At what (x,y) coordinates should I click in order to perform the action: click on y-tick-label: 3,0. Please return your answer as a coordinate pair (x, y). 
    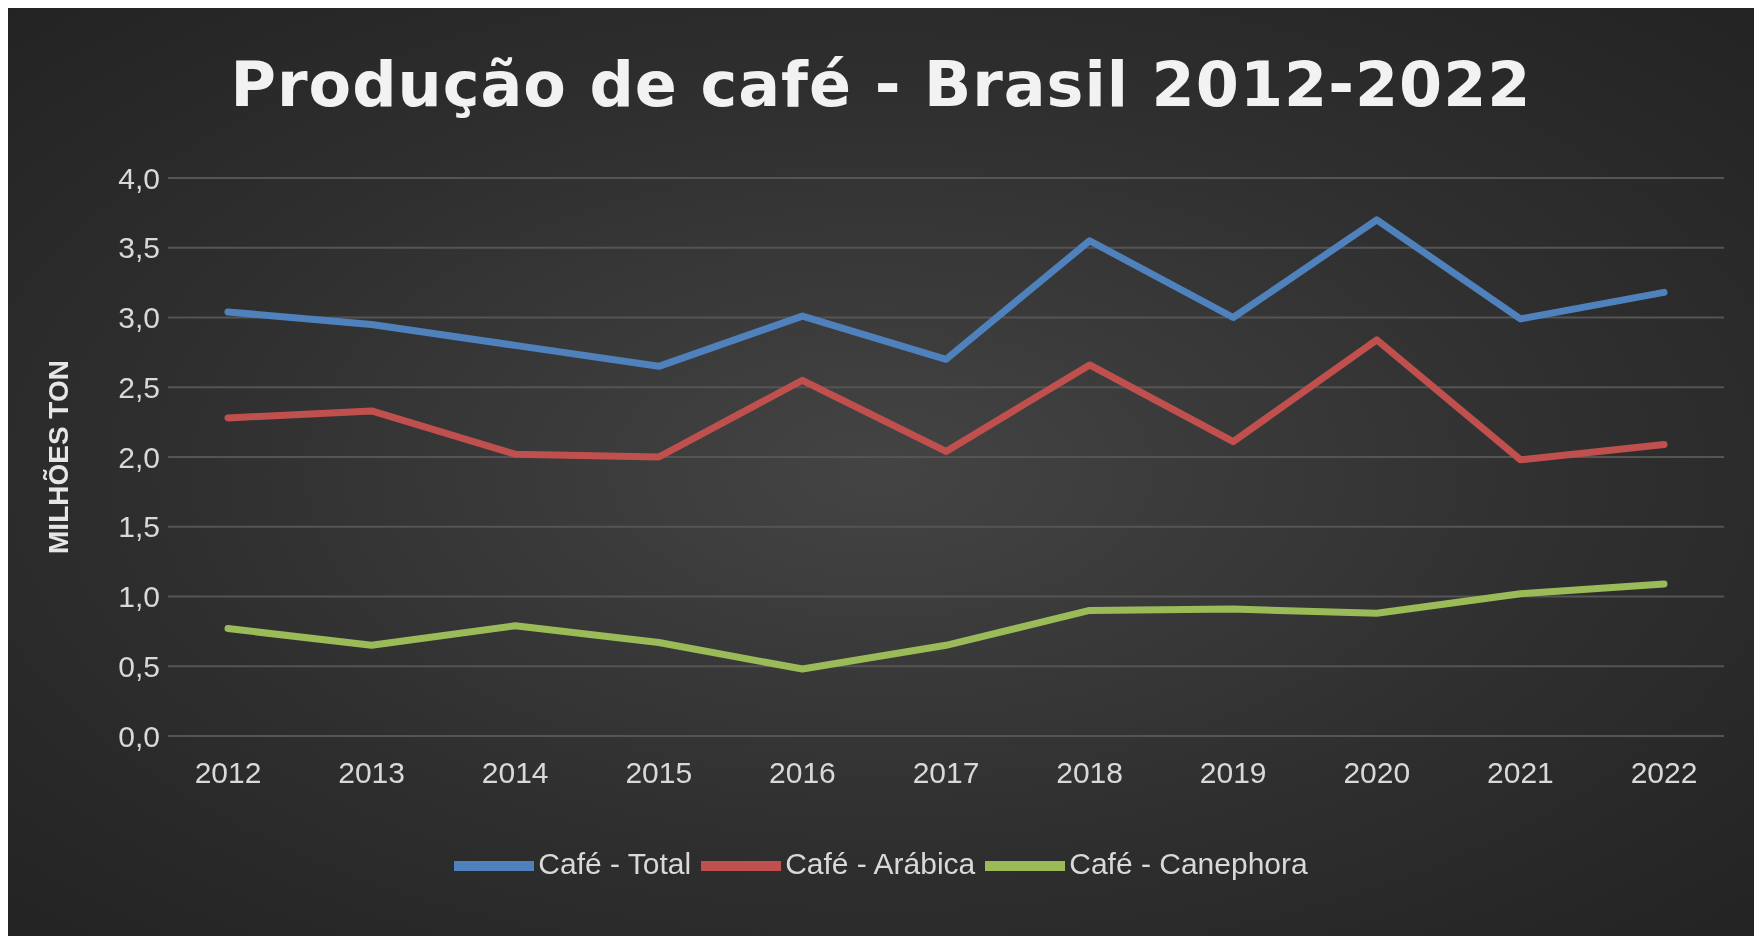
    Looking at the image, I should click on (139, 318).